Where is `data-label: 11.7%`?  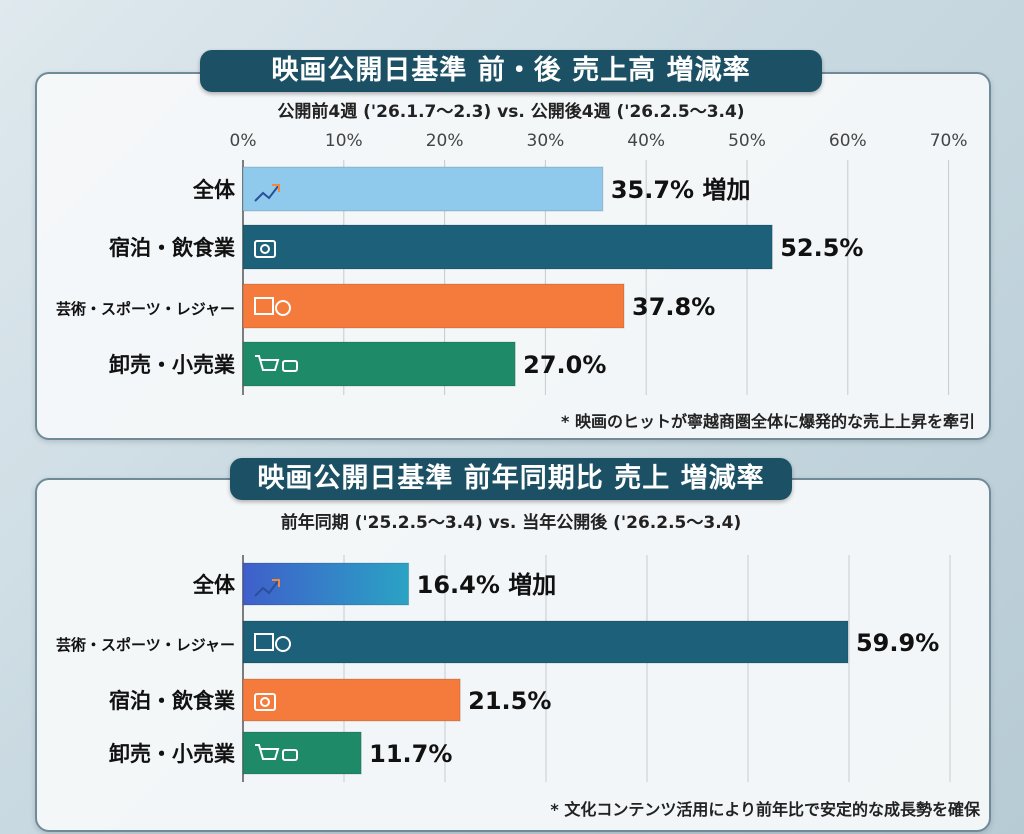 data-label: 11.7% is located at coordinates (410, 754).